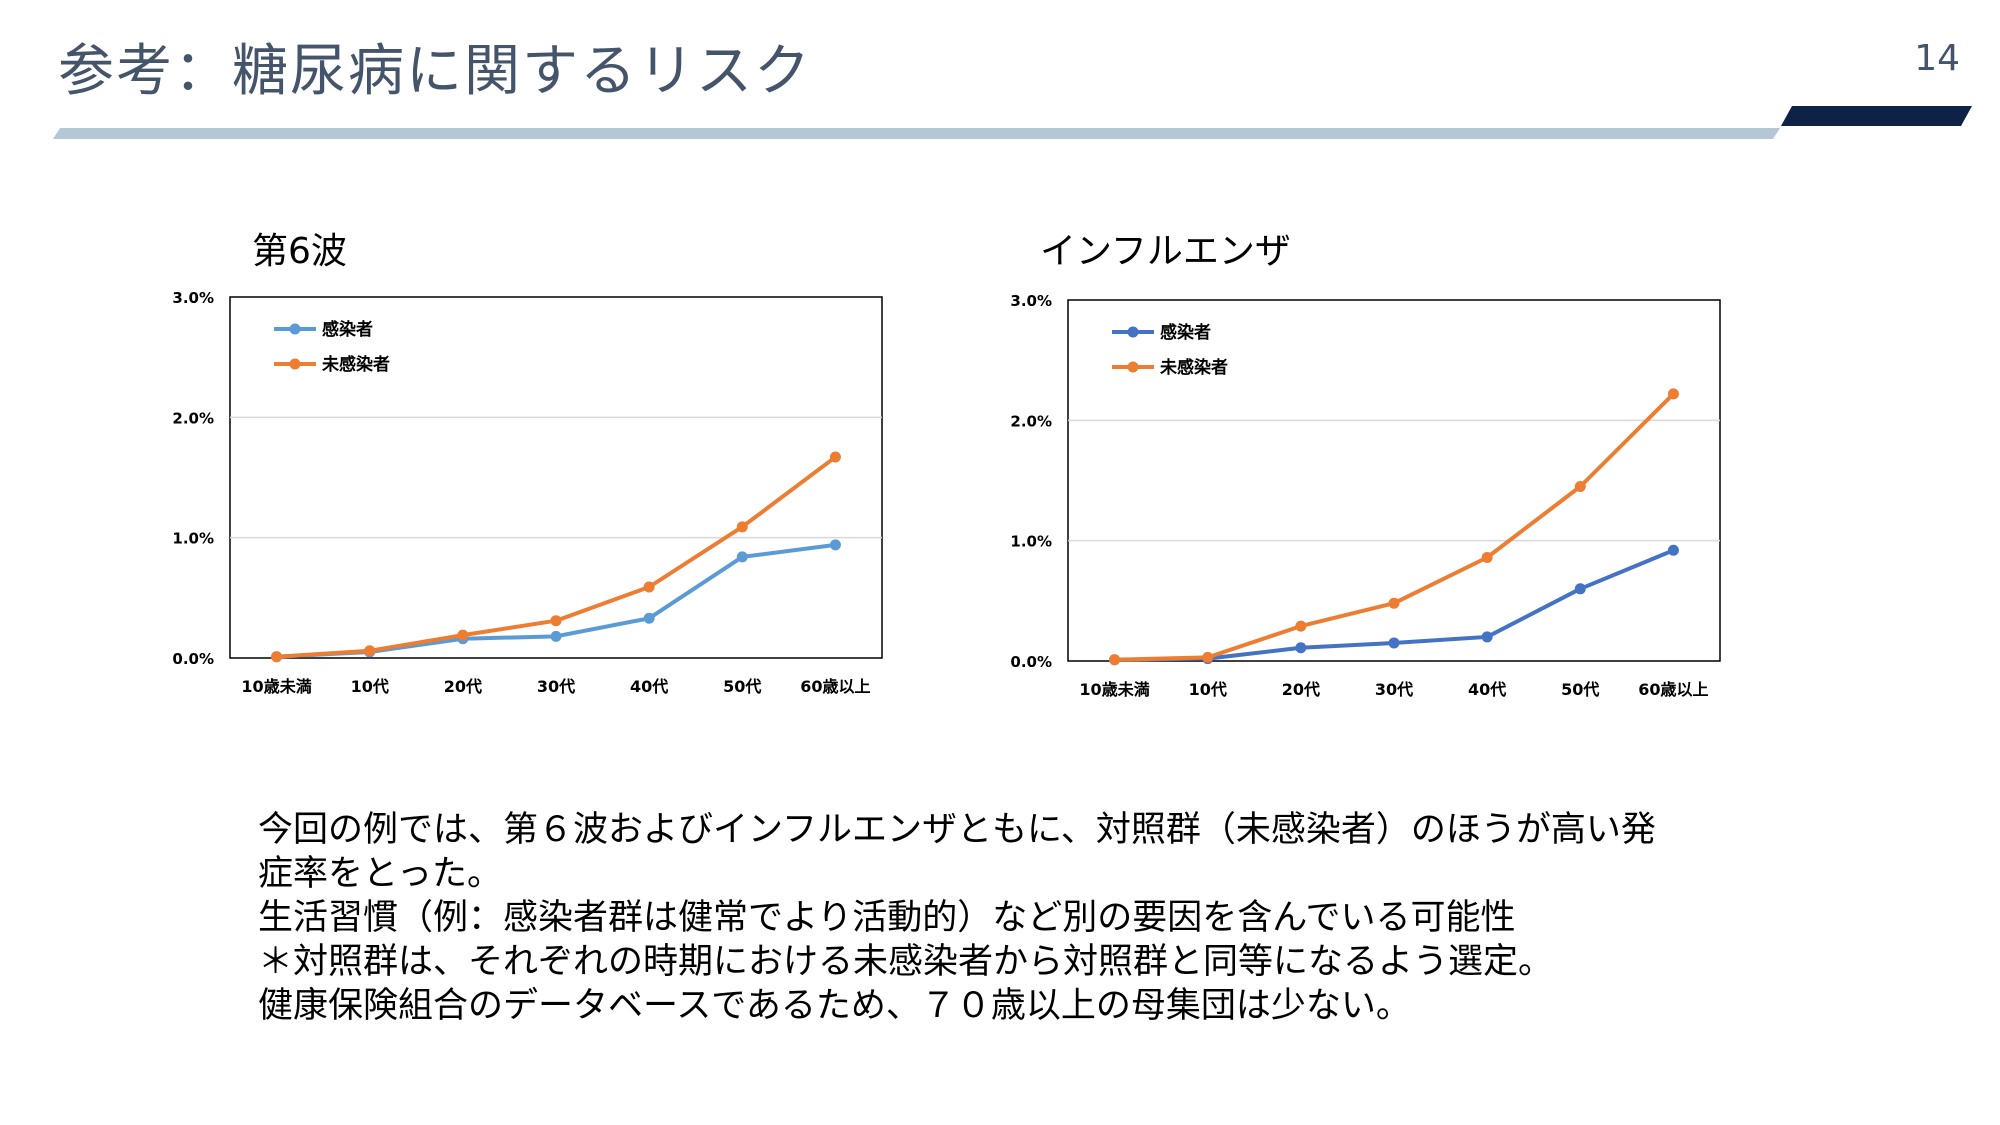 The height and width of the screenshot is (1125, 2000). I want to click on body-line: 生活習慣（例：感染者群は健常でより活動的）など別の要因を含んでいる可能性, so click(887, 918).